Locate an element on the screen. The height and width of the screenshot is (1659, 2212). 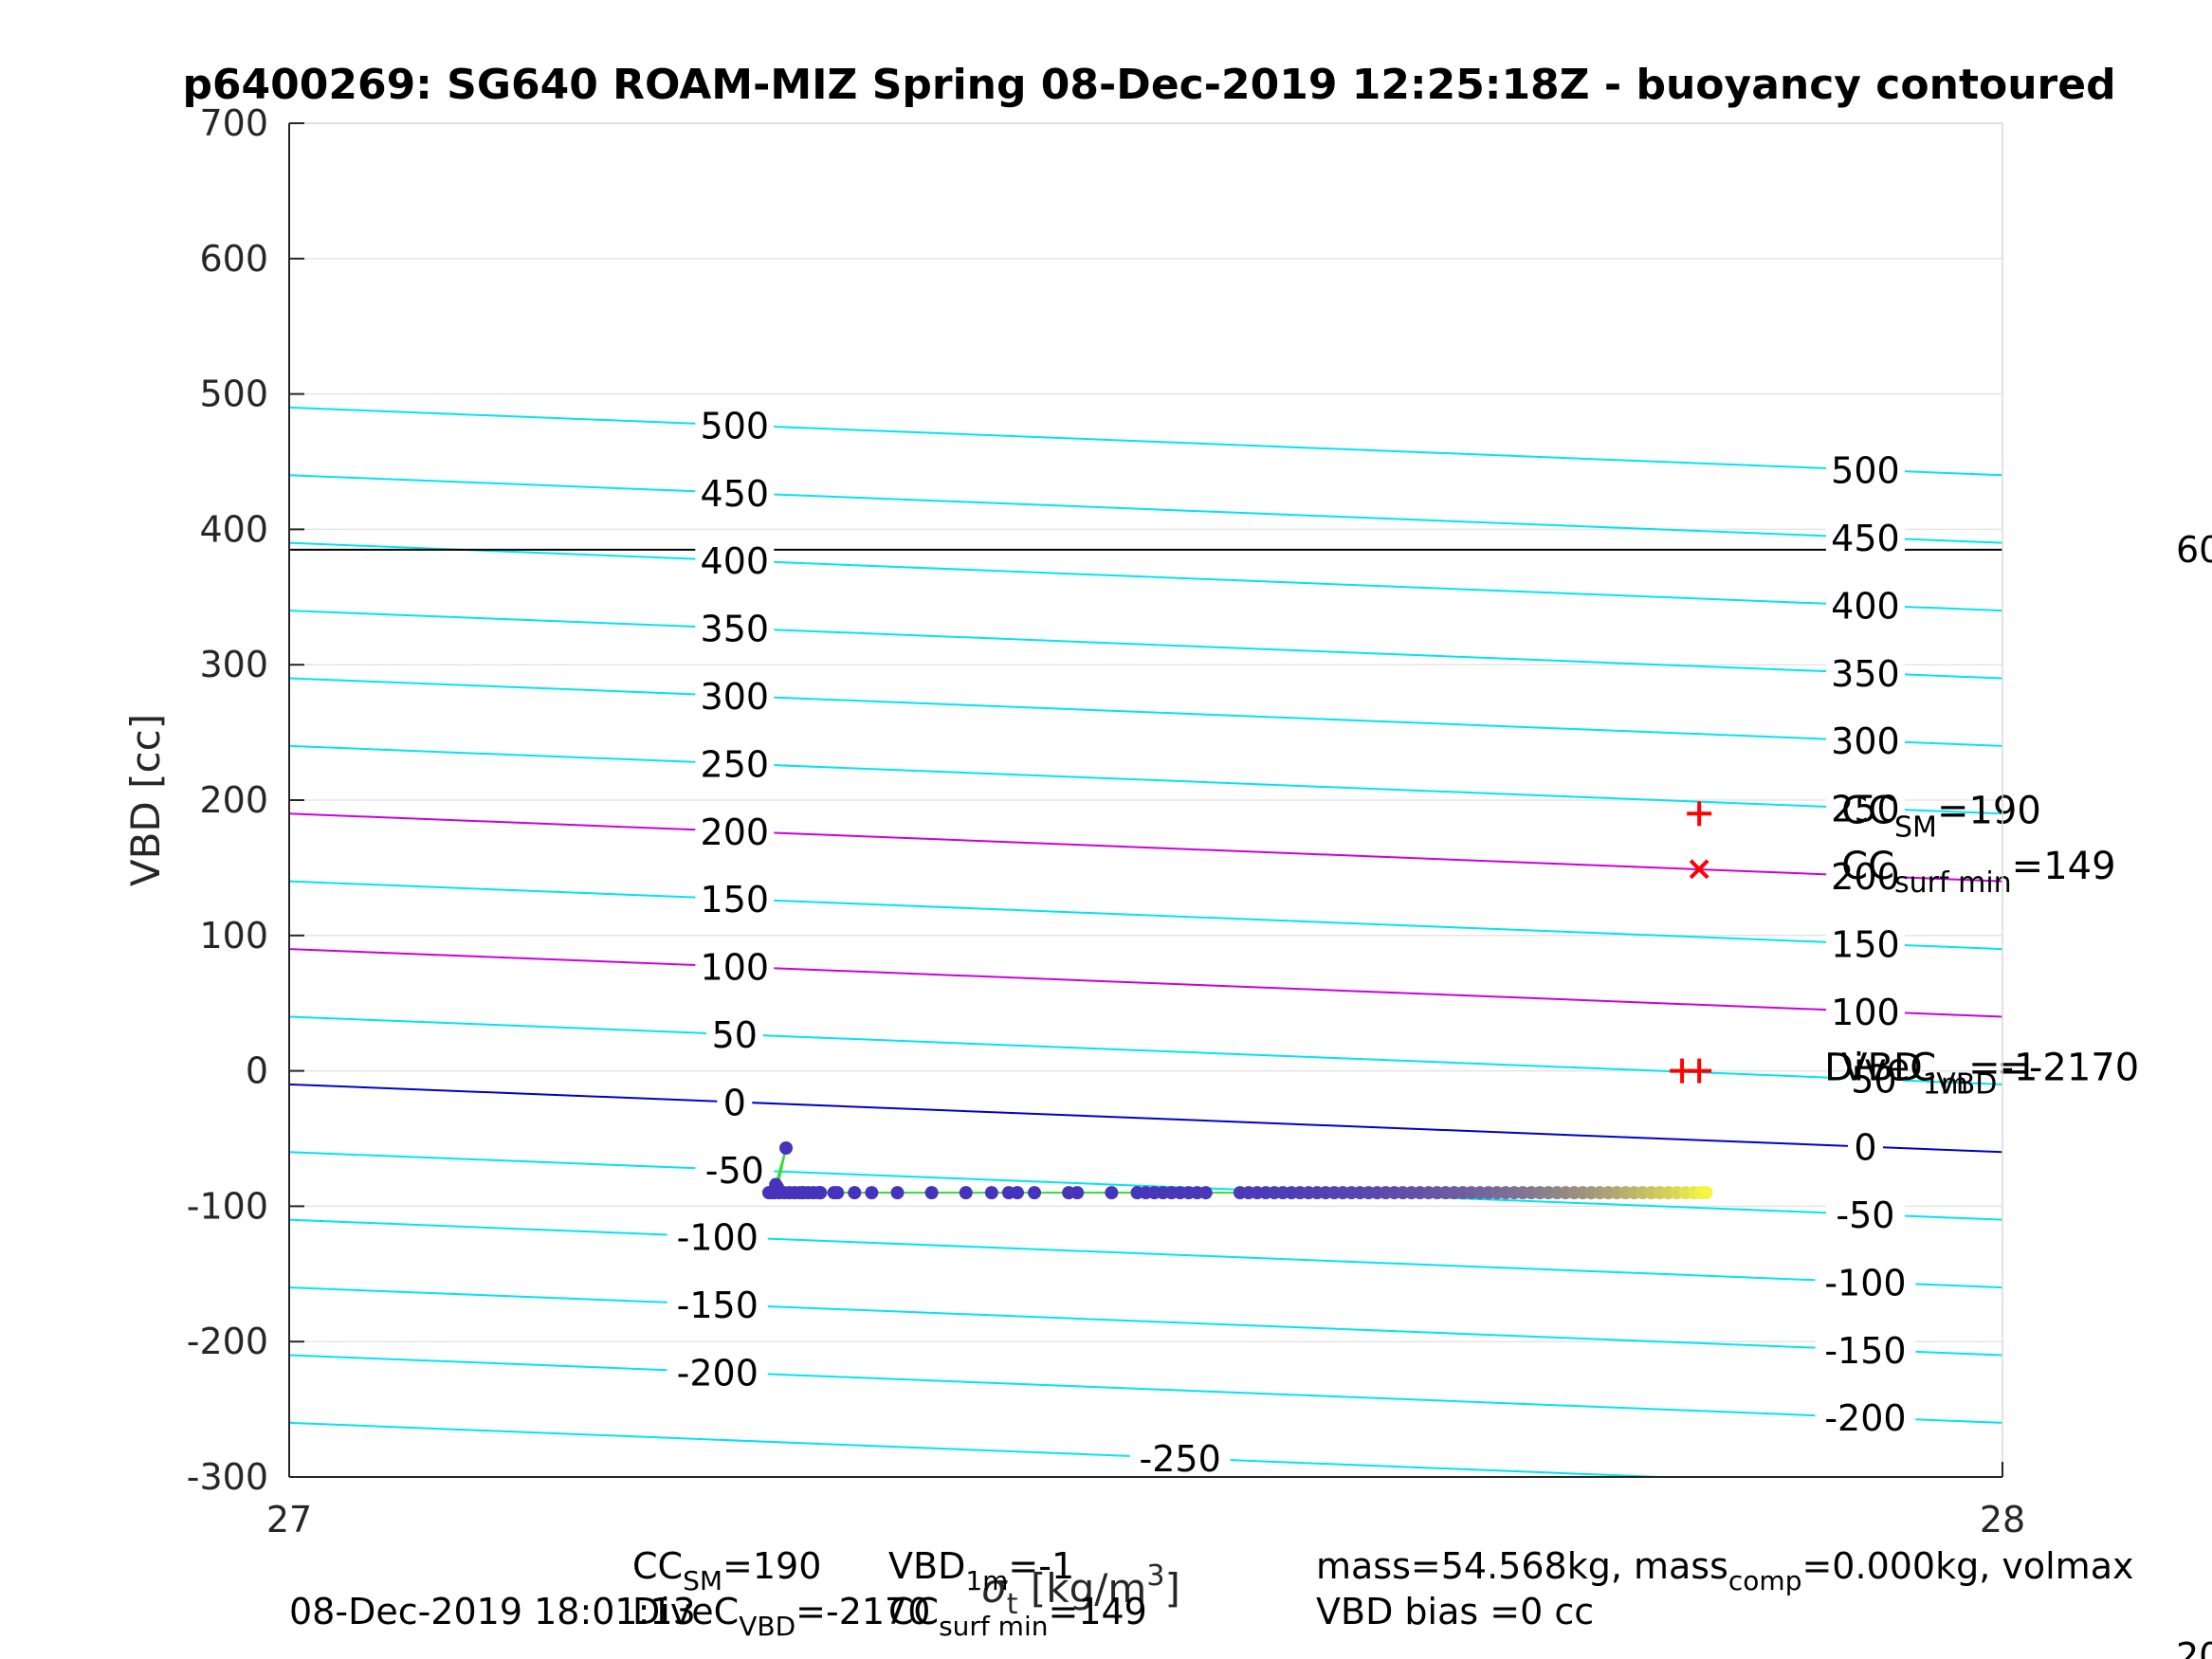
contour-line--100 is located at coordinates (1145, 1253).